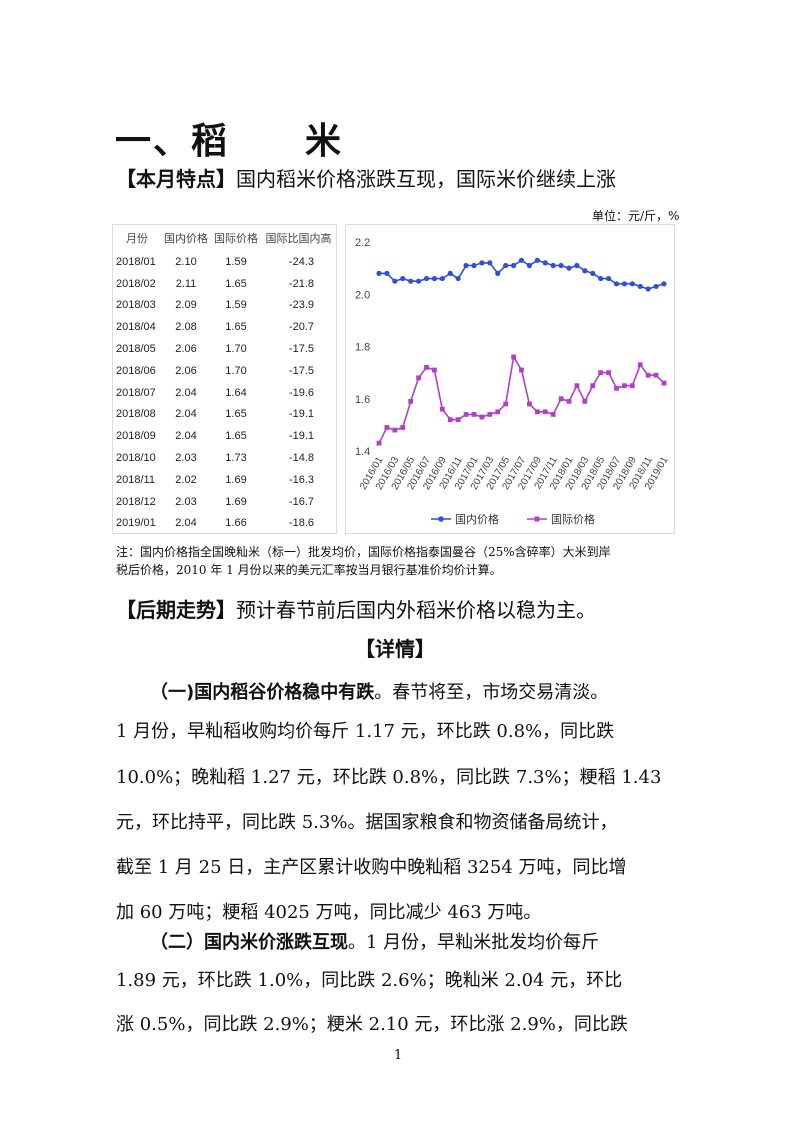 This screenshot has height=1132, width=800. I want to click on cell-difference: -16.7, so click(301, 501).